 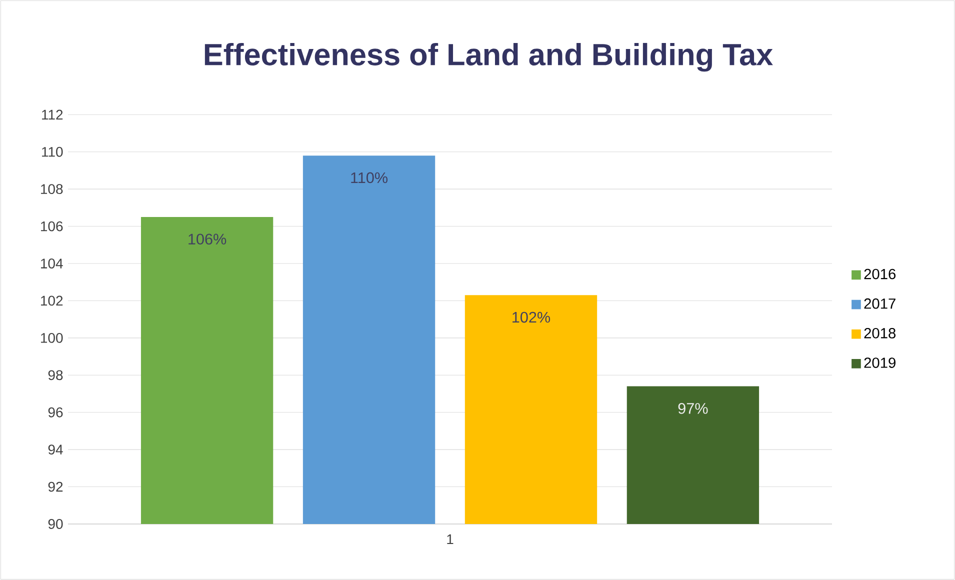 What do you see at coordinates (55, 375) in the screenshot?
I see `y-tick-label: 98` at bounding box center [55, 375].